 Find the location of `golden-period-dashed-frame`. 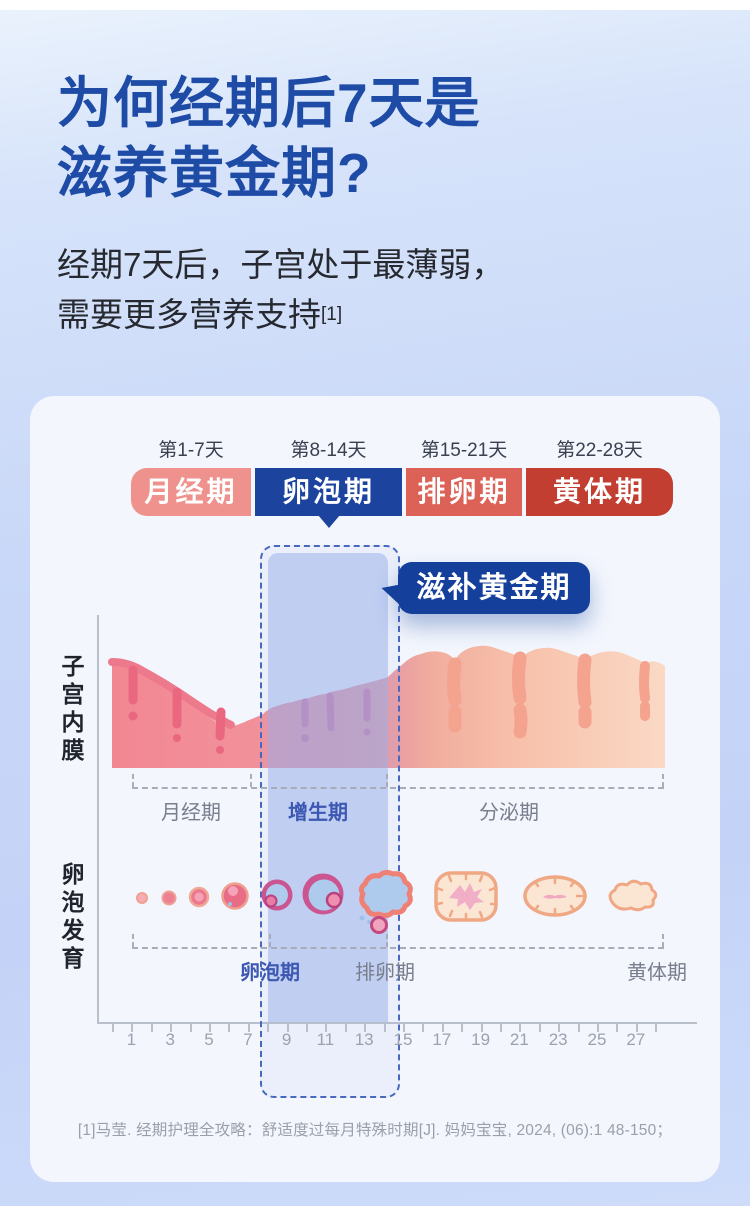

golden-period-dashed-frame is located at coordinates (330, 821).